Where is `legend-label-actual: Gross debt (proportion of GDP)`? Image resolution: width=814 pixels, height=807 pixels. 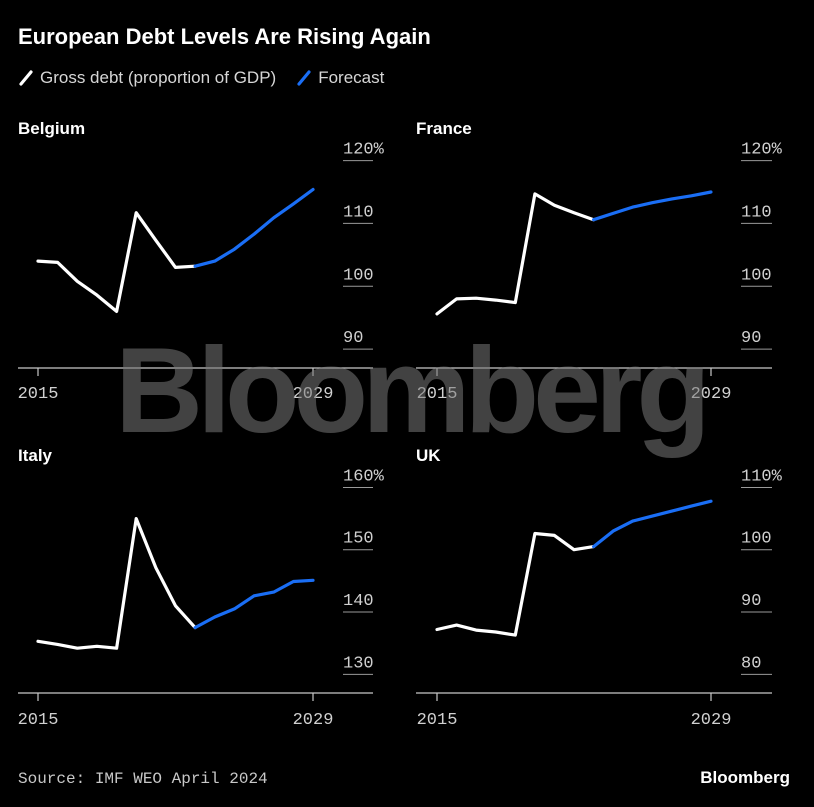 legend-label-actual: Gross debt (proportion of GDP) is located at coordinates (158, 77).